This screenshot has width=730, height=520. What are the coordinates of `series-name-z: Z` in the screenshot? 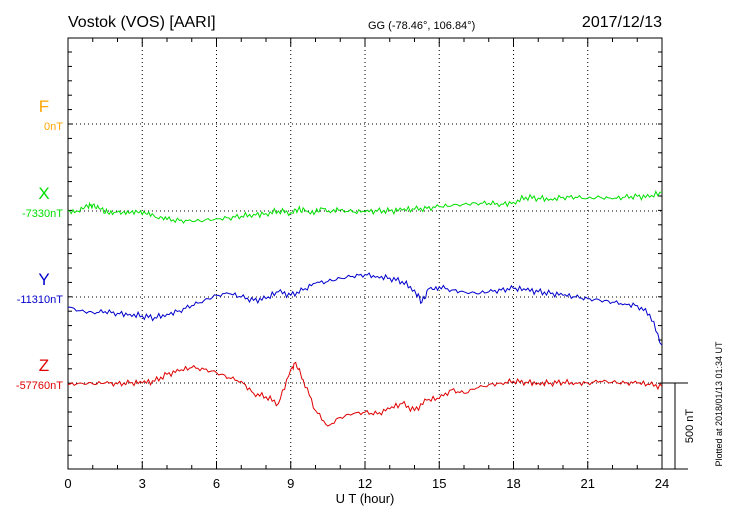 It's located at (44, 365).